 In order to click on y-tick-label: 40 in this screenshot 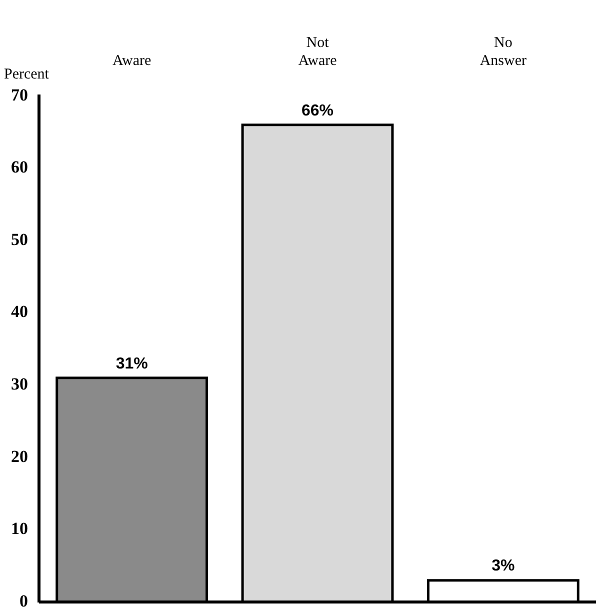, I will do `click(19, 312)`.